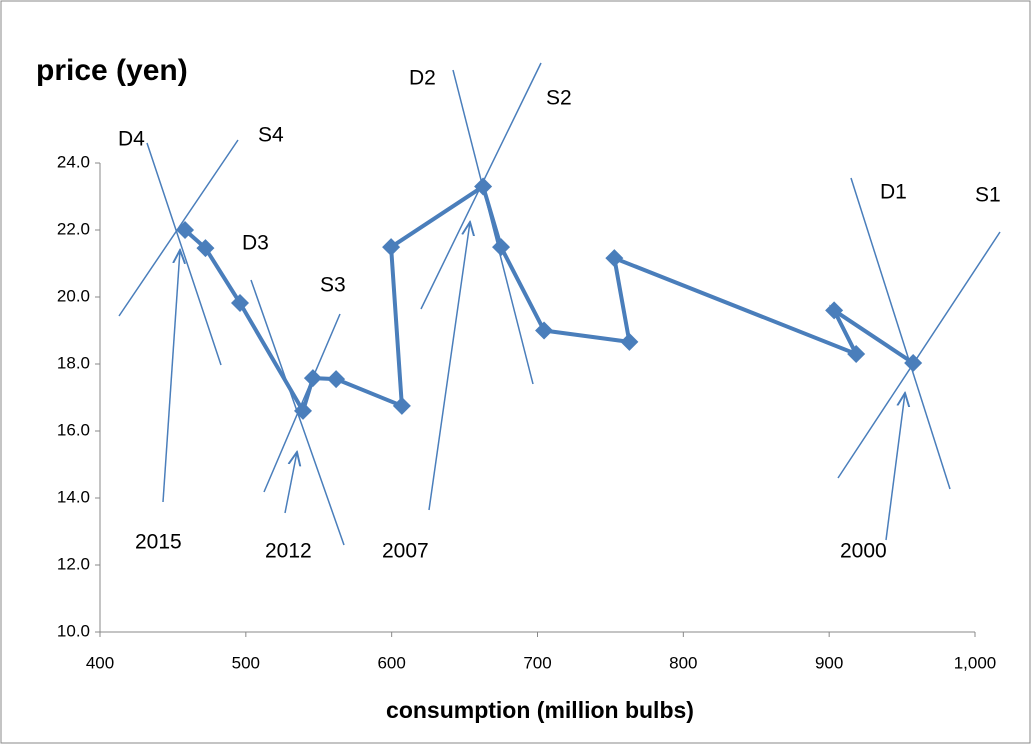 This screenshot has width=1032, height=750. What do you see at coordinates (271, 135) in the screenshot?
I see `annotation: S4` at bounding box center [271, 135].